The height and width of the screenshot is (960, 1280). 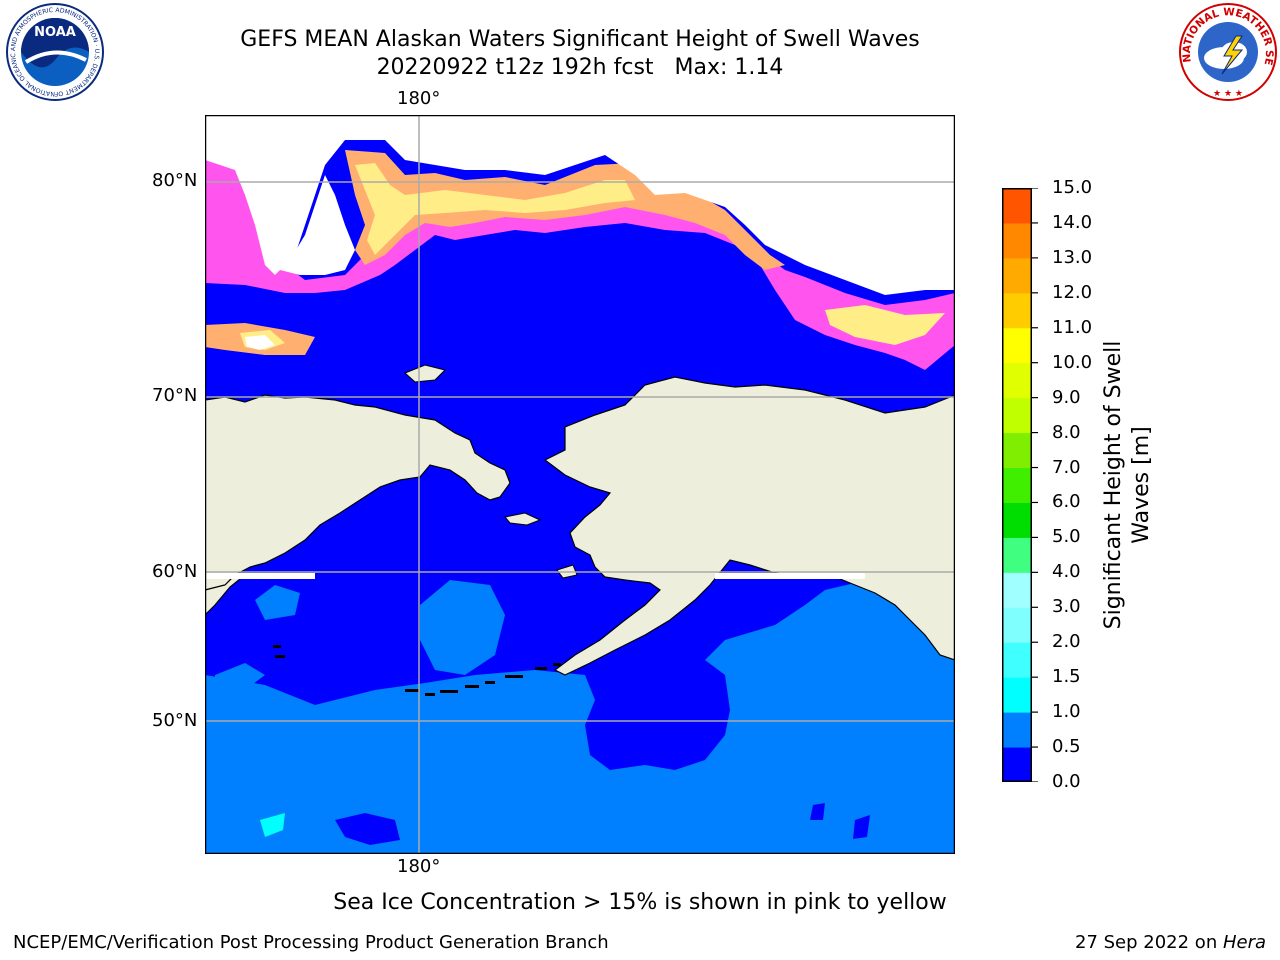 I want to click on chart-subtitle: 20220922 t12z 192h fcst Max: 1.14, so click(x=580, y=68).